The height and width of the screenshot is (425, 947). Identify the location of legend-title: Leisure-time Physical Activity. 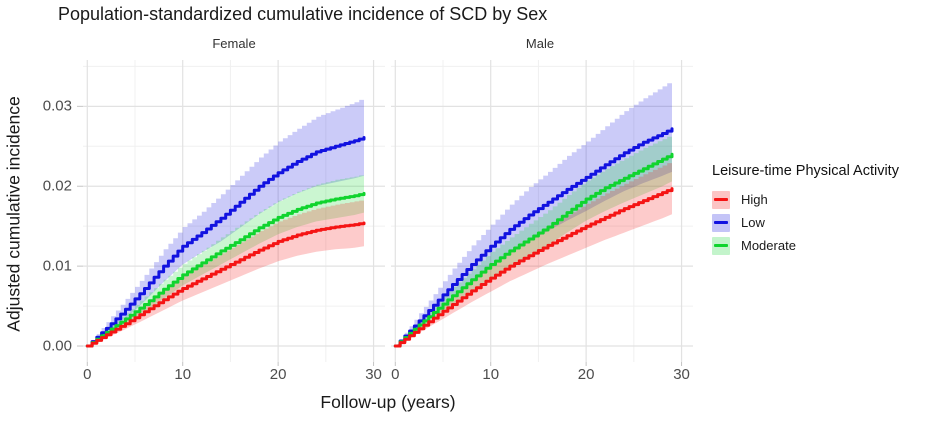
(805, 171).